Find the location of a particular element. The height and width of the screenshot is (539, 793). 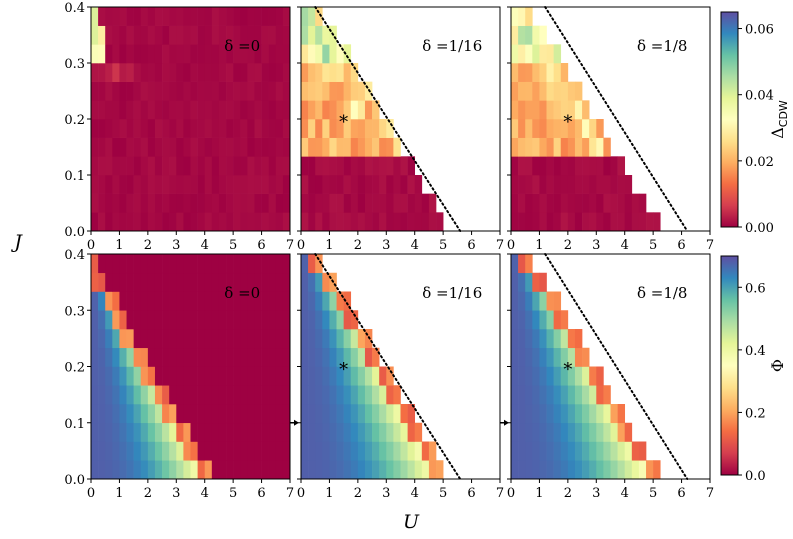

boundary-line is located at coordinates (388, 366).